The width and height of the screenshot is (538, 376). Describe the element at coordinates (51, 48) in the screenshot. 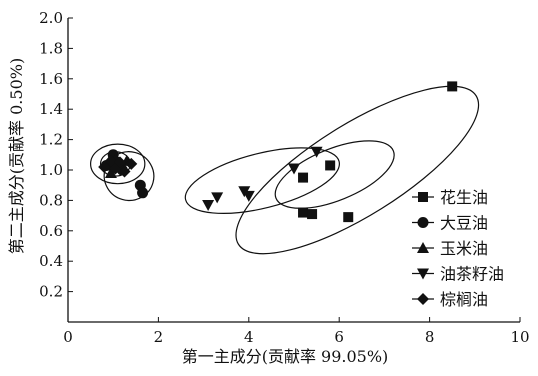

I see `y-tick-label: 1.8` at that location.